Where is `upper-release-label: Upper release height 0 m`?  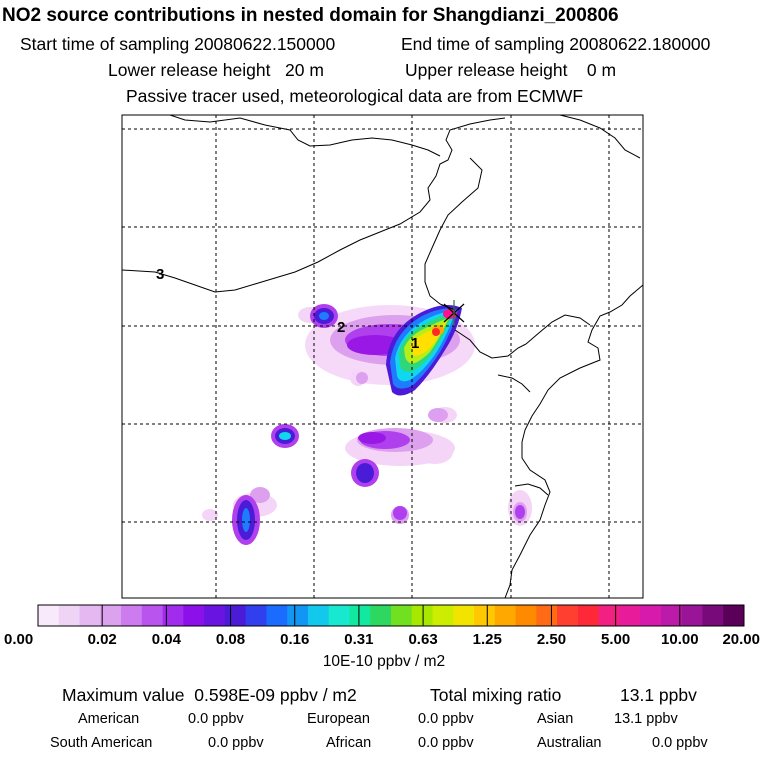
upper-release-label: Upper release height 0 m is located at coordinates (511, 70).